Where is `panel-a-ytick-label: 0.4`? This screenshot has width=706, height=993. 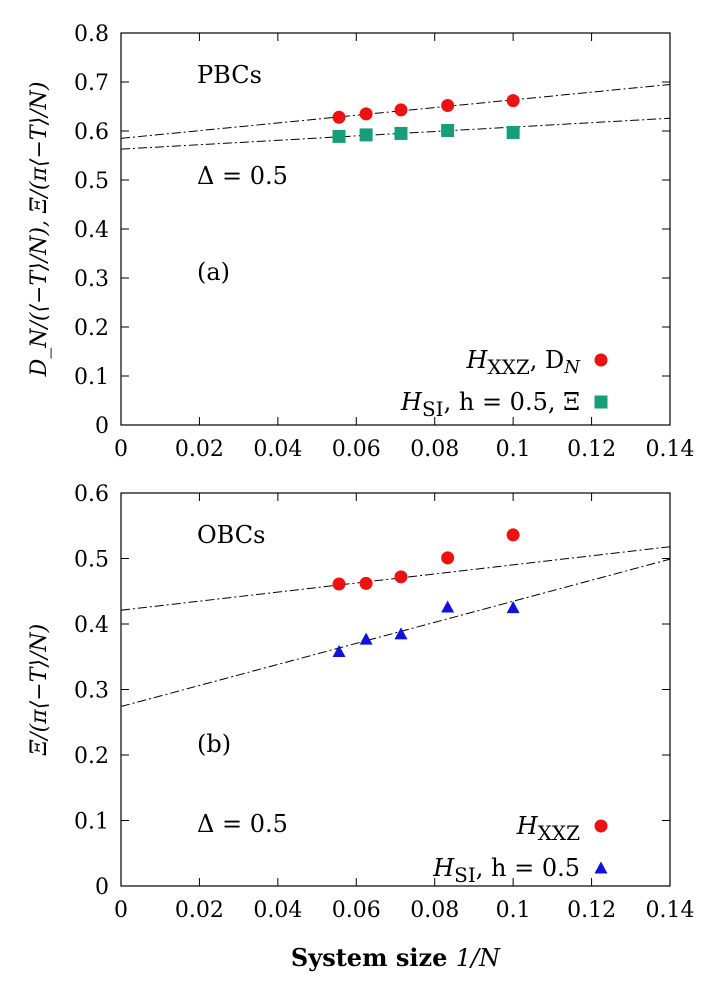 panel-a-ytick-label: 0.4 is located at coordinates (91, 230).